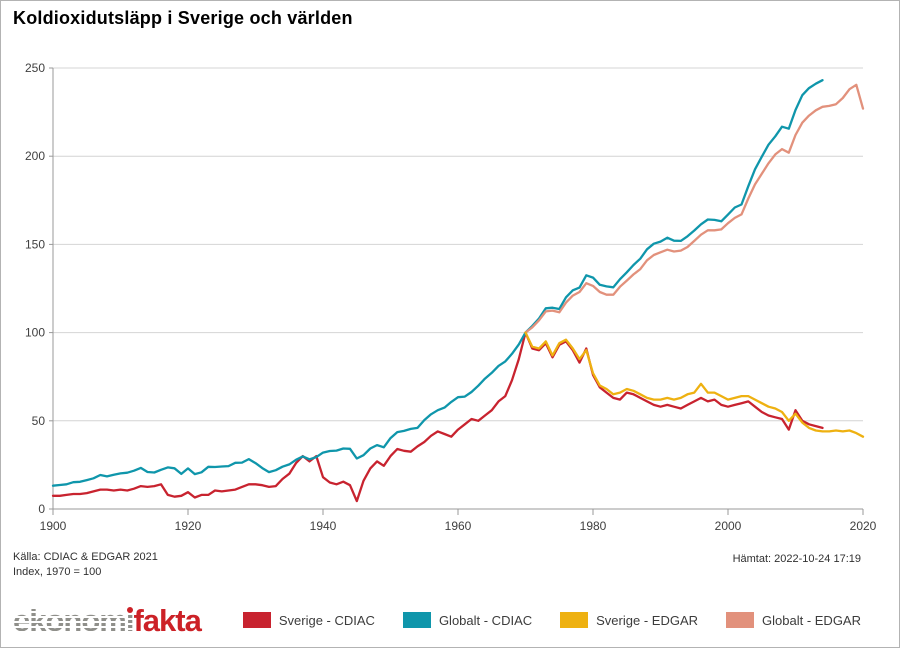  I want to click on y-axis-label: 250, so click(35, 68).